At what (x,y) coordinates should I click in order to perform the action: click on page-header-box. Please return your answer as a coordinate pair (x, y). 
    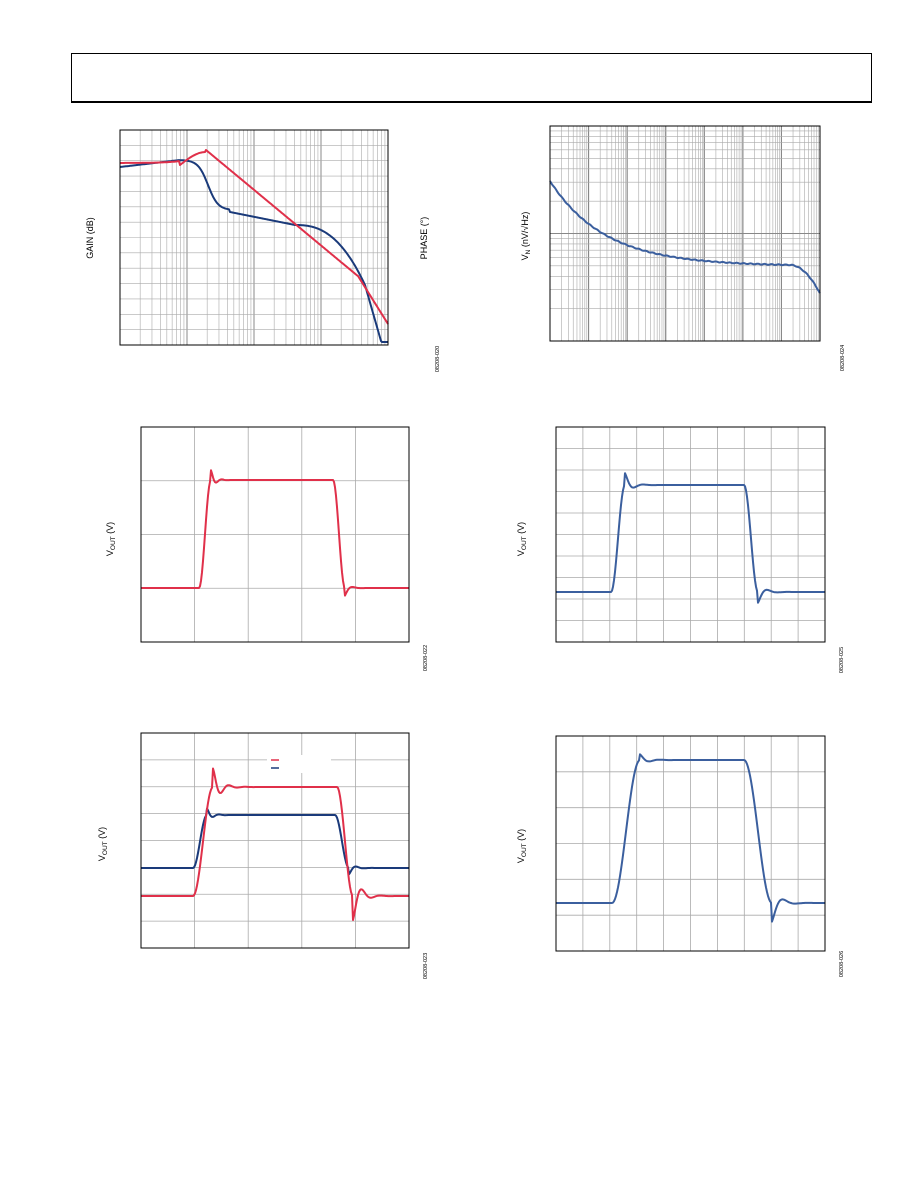
    Looking at the image, I should click on (471, 78).